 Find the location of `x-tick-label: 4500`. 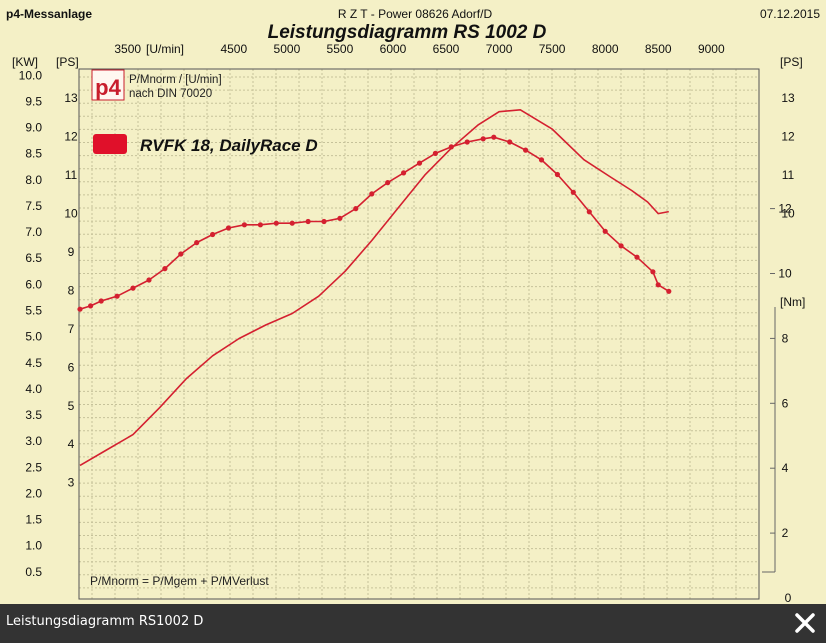

x-tick-label: 4500 is located at coordinates (233, 49).